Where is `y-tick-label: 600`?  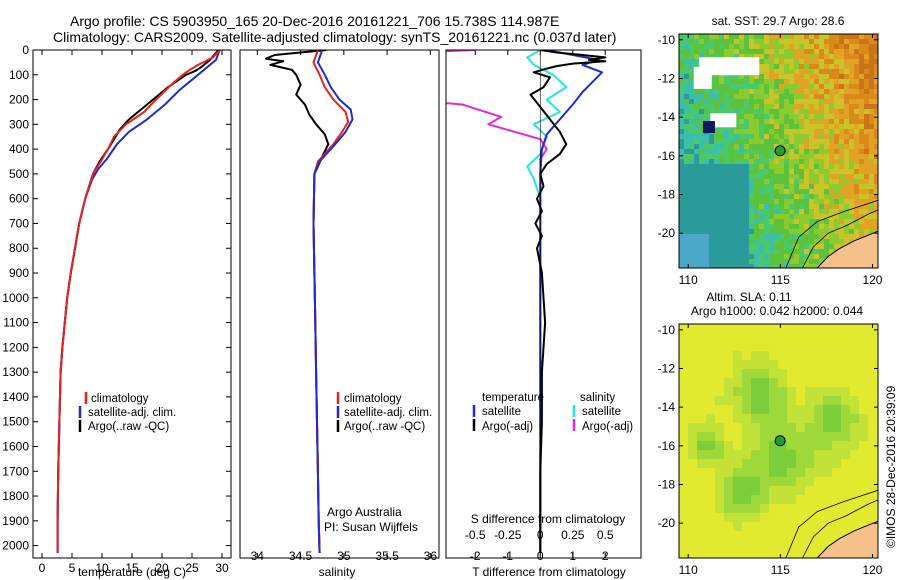 y-tick-label: 600 is located at coordinates (19, 199).